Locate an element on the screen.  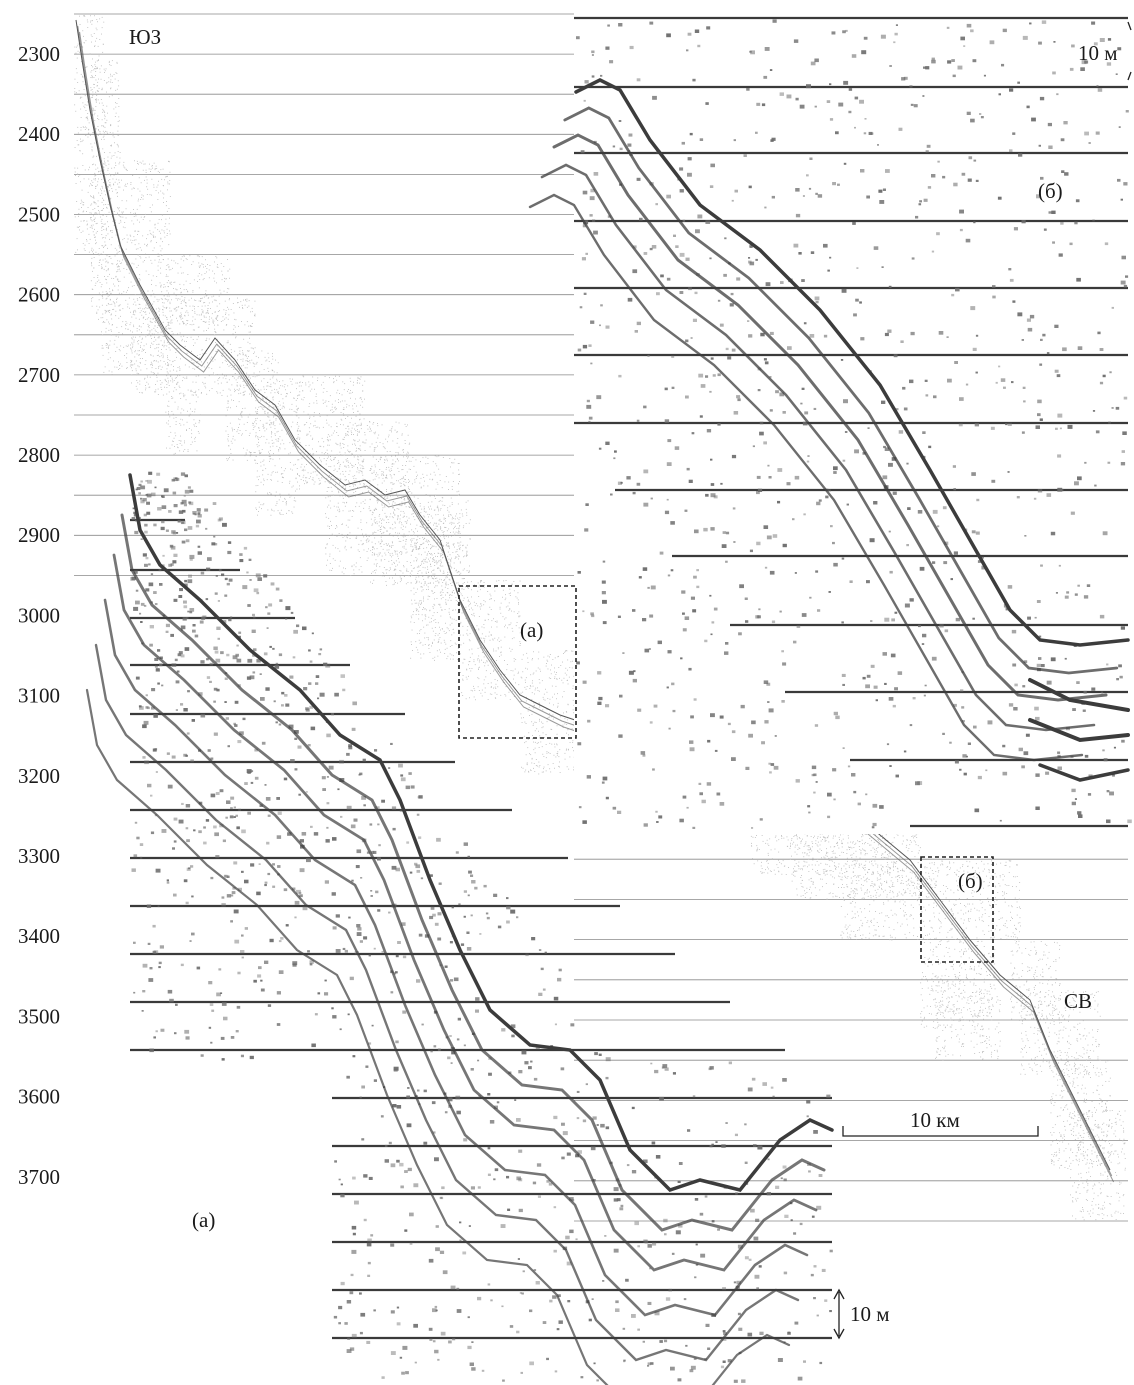
depth-tick-label: 2300 is located at coordinates (39, 54).